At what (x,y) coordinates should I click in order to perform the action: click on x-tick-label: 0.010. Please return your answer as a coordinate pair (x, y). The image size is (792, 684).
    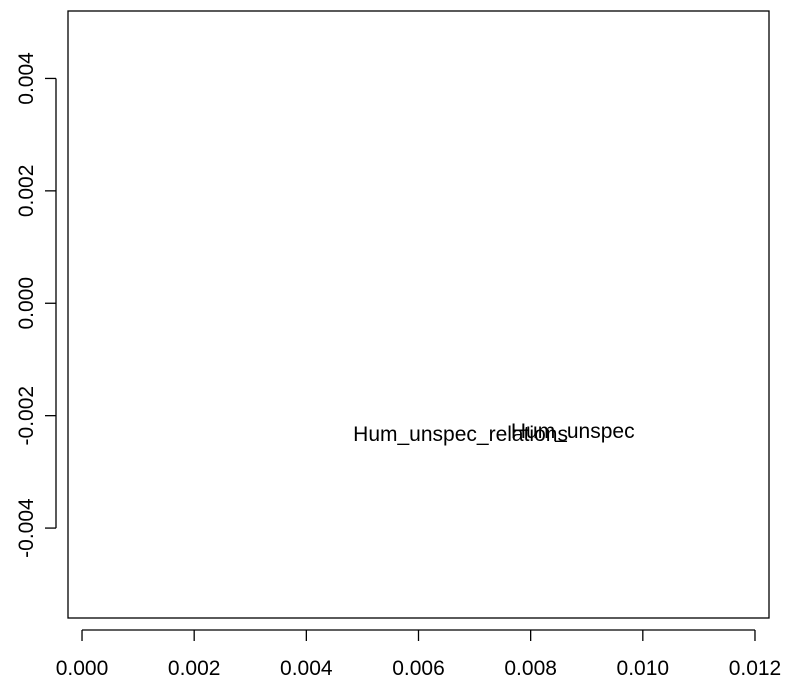
    Looking at the image, I should click on (643, 668).